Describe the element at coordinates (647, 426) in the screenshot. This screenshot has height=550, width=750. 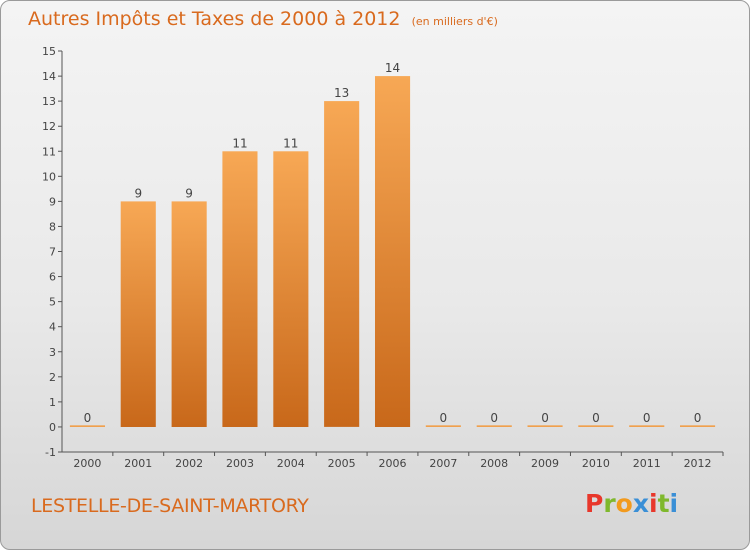
I see `bar-2011` at that location.